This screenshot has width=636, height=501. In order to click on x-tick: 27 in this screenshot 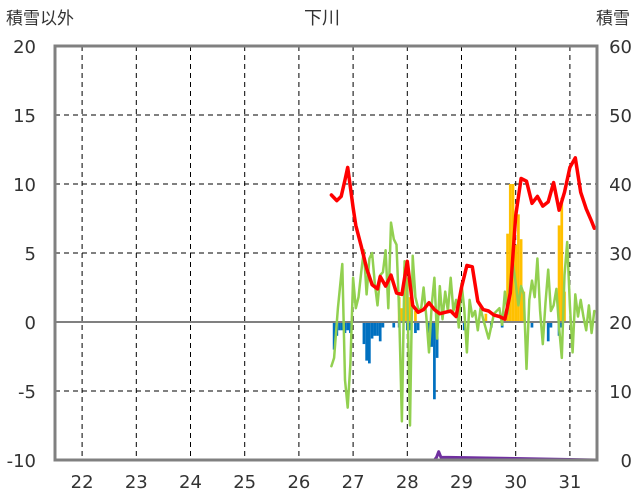, I will do `click(353, 482)`.